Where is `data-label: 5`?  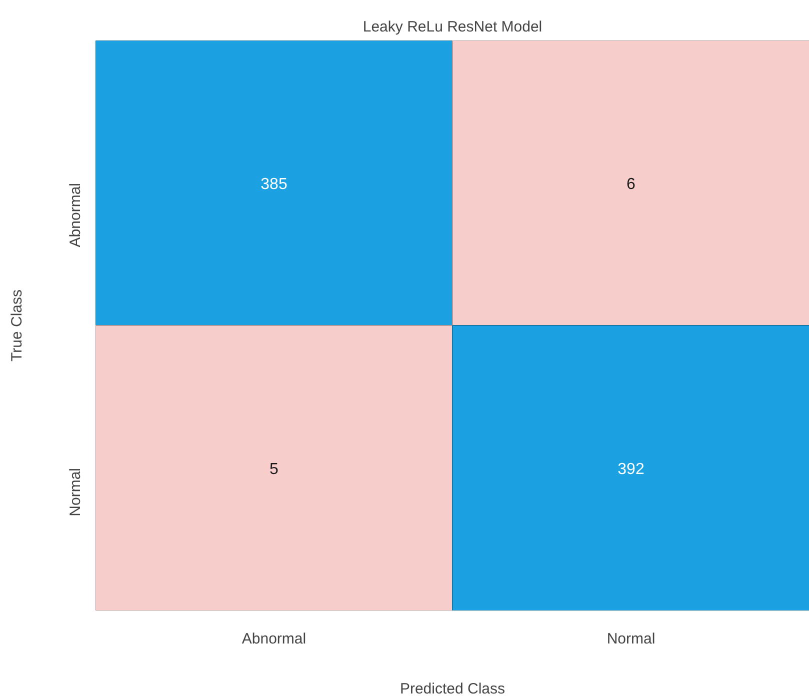
data-label: 5 is located at coordinates (274, 469).